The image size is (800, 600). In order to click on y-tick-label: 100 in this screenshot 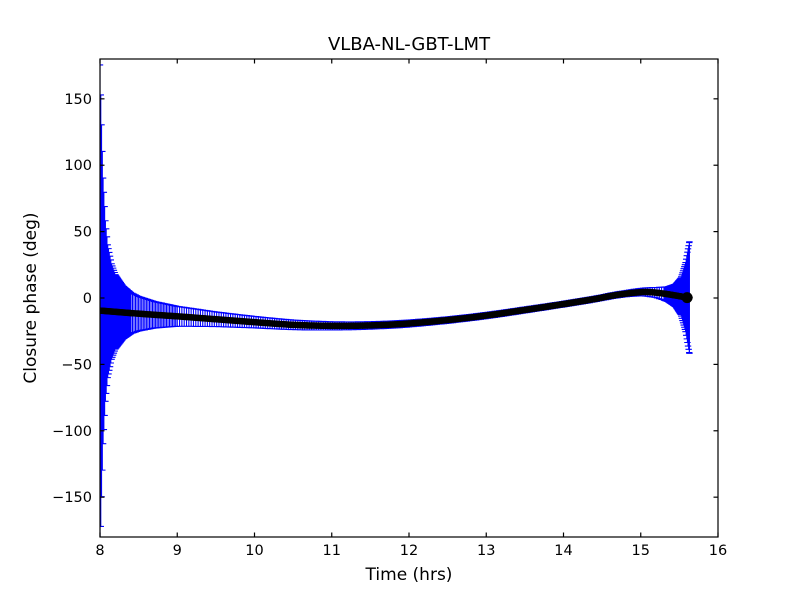, I will do `click(78, 166)`.